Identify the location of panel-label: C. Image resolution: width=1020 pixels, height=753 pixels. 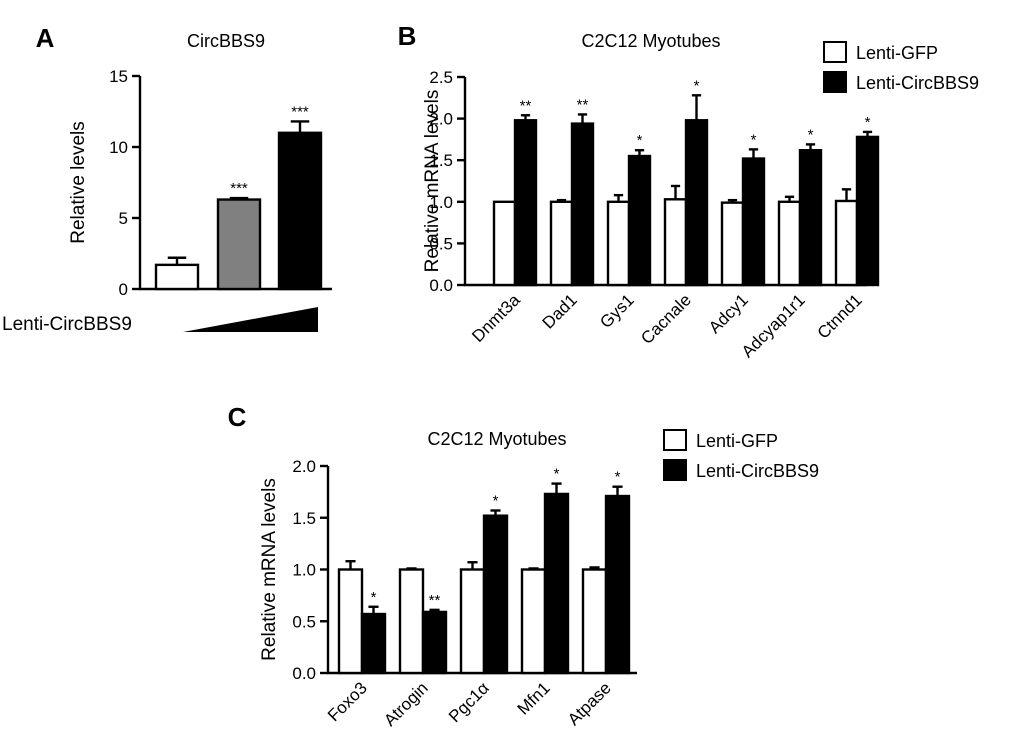
(237, 417).